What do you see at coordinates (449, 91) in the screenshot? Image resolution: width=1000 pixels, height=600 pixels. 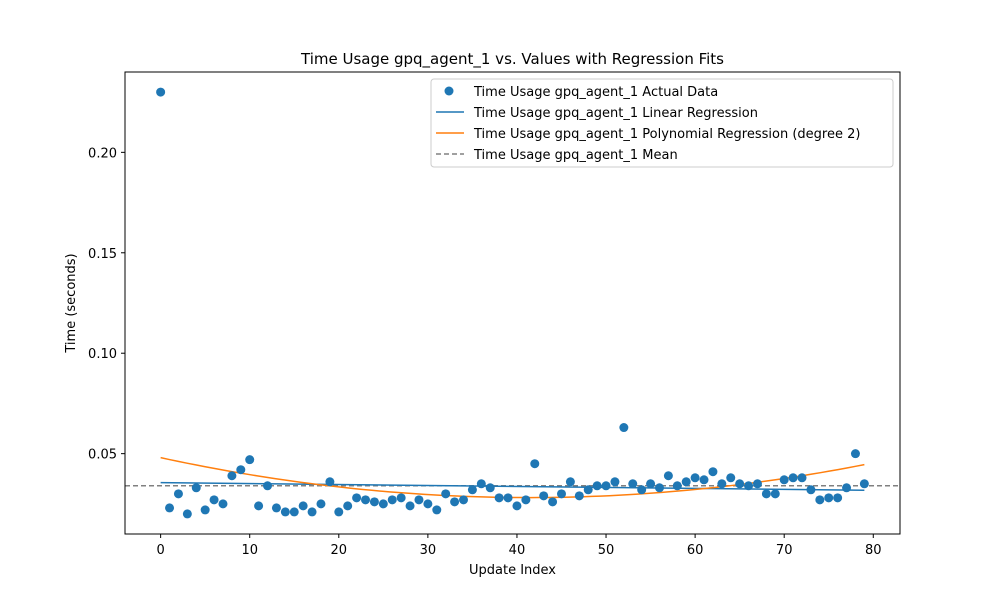 I see `legend-marker-actual` at bounding box center [449, 91].